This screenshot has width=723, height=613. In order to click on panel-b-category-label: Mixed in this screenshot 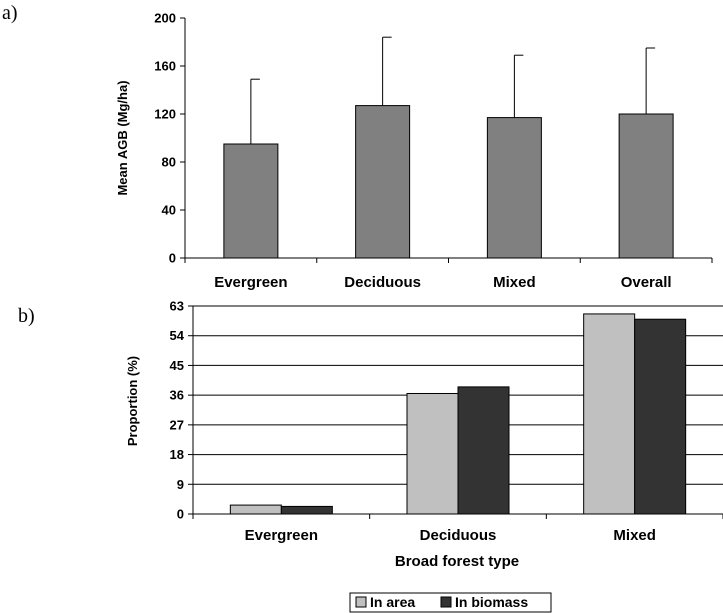, I will do `click(634, 535)`.